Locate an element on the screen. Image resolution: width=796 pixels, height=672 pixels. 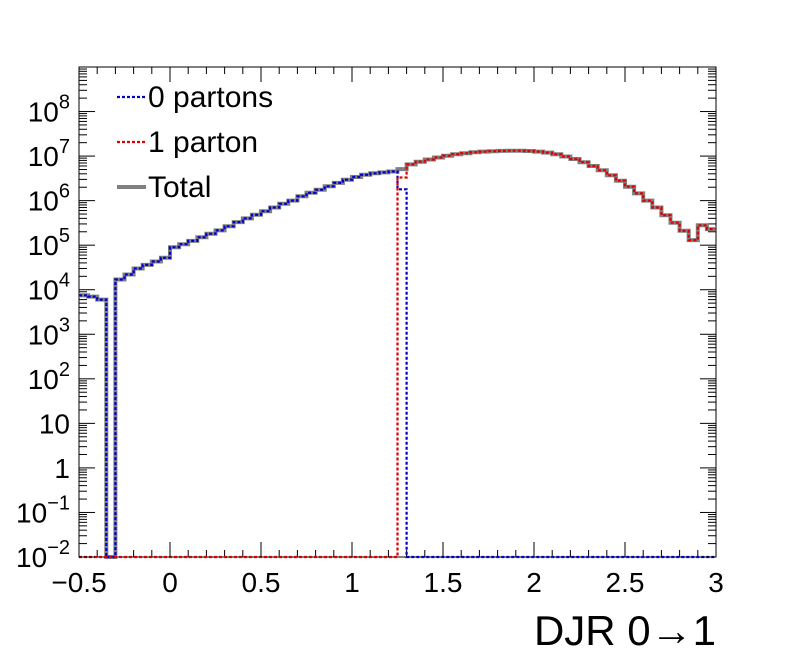
x-tick-label: 3 is located at coordinates (716, 582).